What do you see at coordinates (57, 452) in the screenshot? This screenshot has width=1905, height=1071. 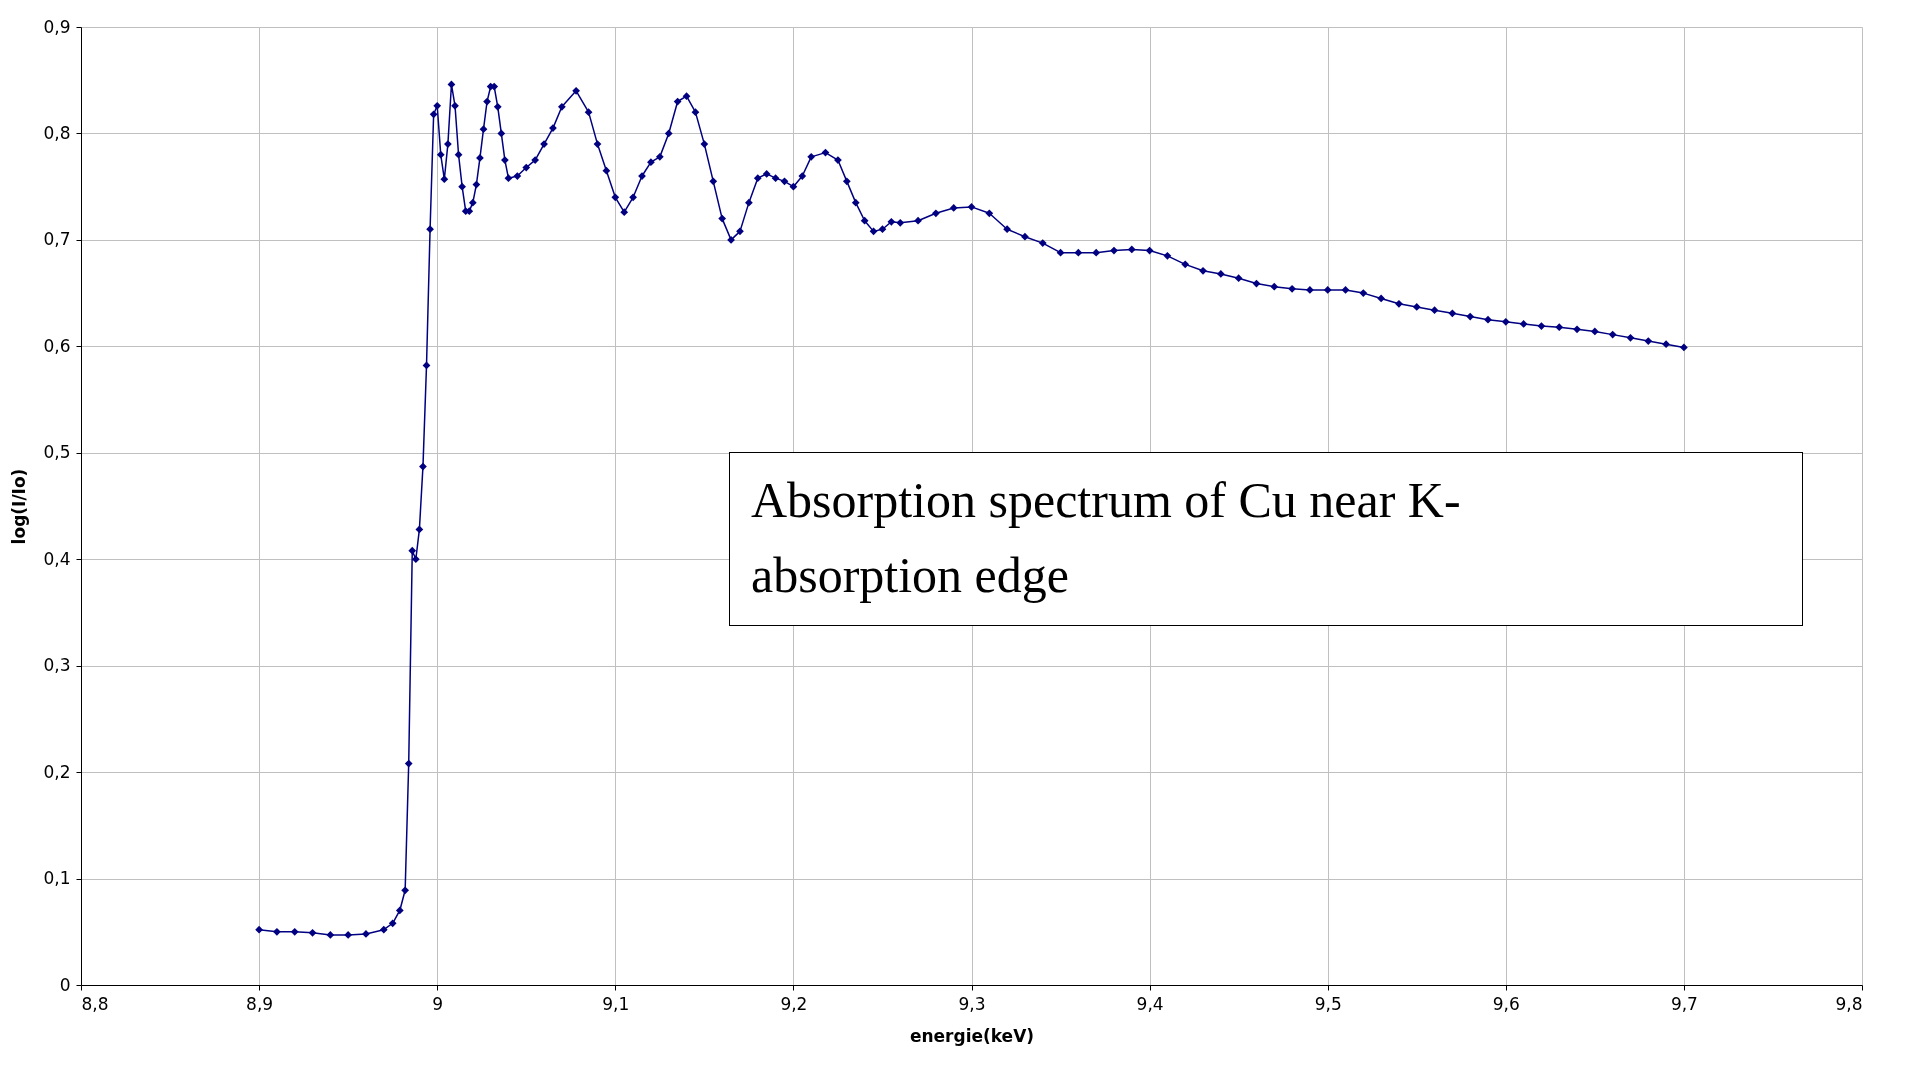 I see `y-tick-label: 0,5` at bounding box center [57, 452].